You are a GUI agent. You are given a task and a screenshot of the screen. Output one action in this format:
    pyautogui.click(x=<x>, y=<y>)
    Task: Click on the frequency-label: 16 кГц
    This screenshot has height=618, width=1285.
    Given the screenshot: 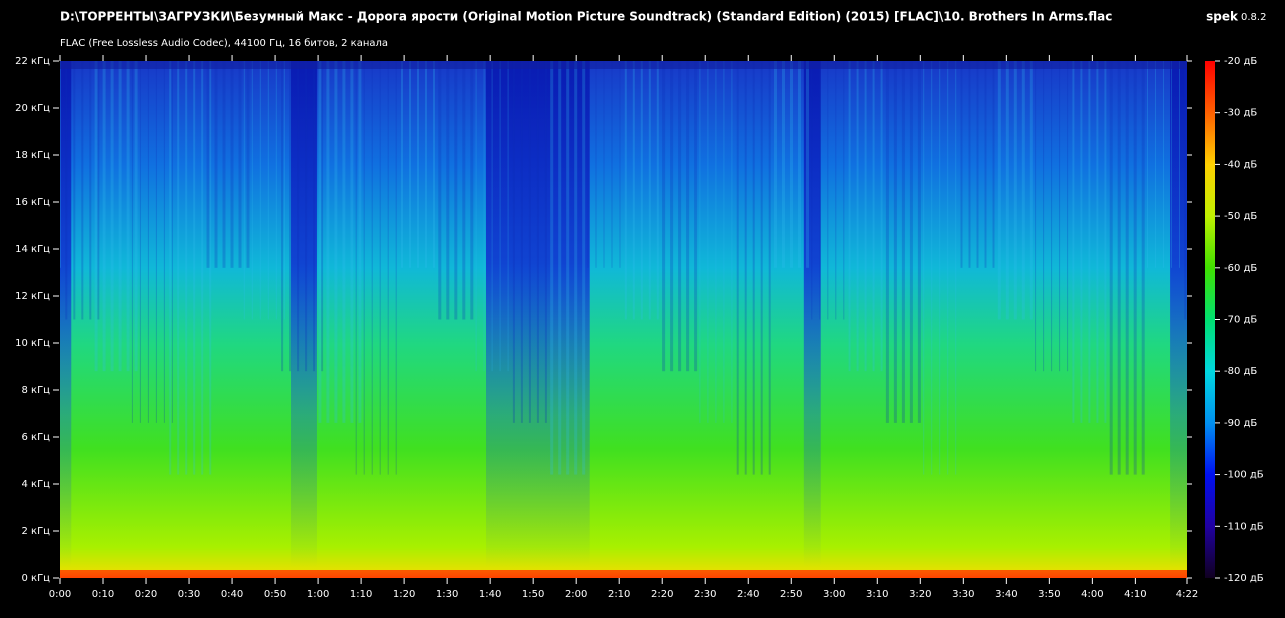 What is the action you would take?
    pyautogui.click(x=32, y=202)
    